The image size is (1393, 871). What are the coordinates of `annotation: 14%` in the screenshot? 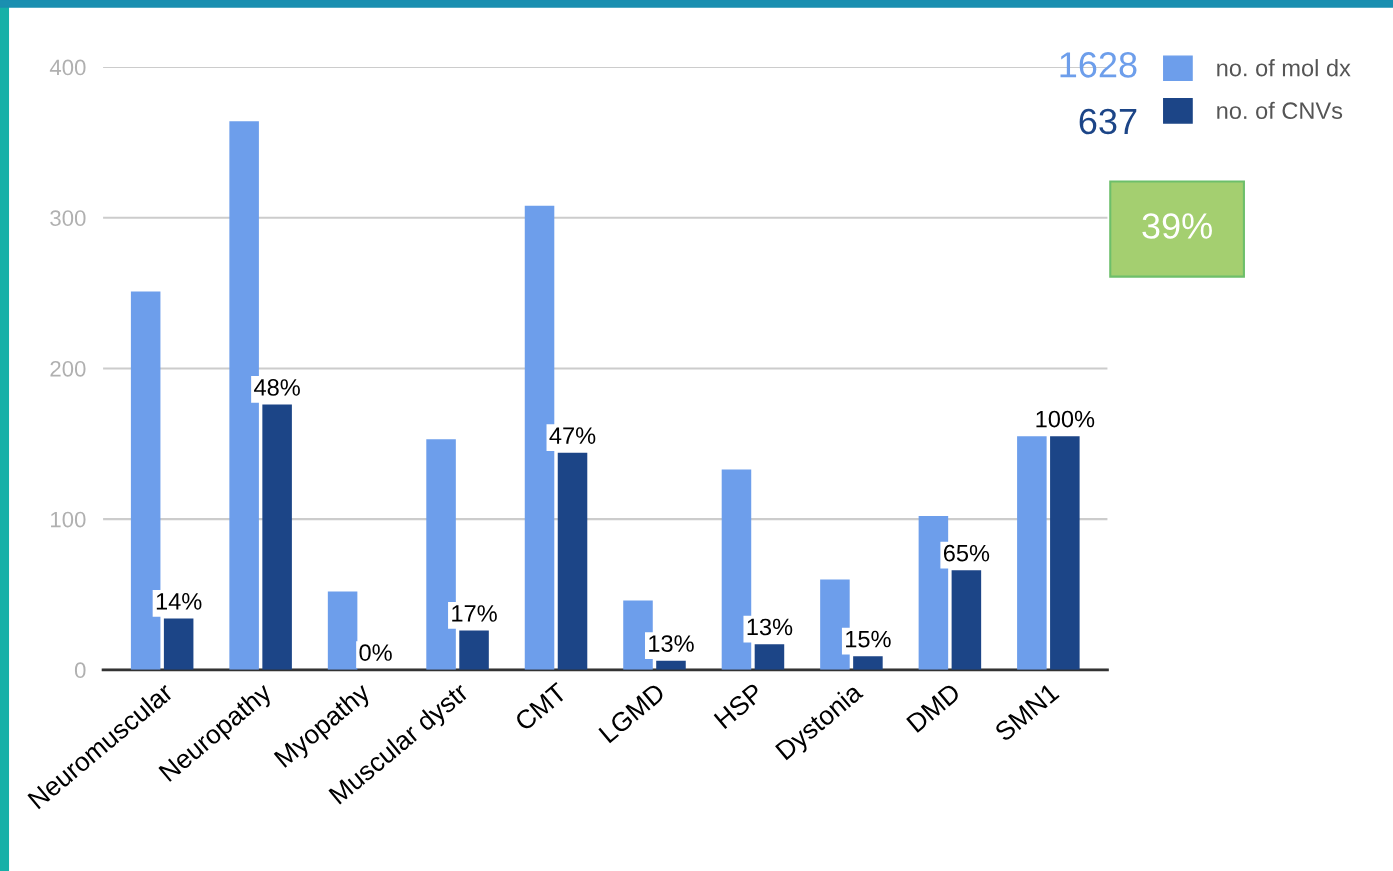 It's located at (179, 601).